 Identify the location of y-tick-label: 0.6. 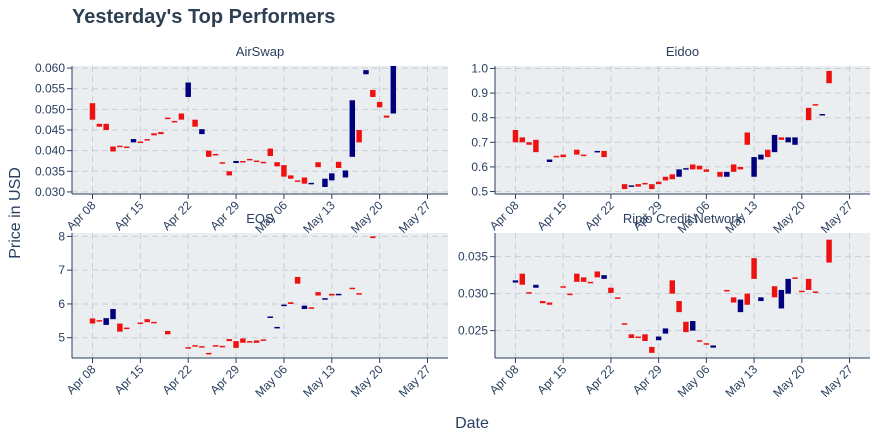
(479, 167).